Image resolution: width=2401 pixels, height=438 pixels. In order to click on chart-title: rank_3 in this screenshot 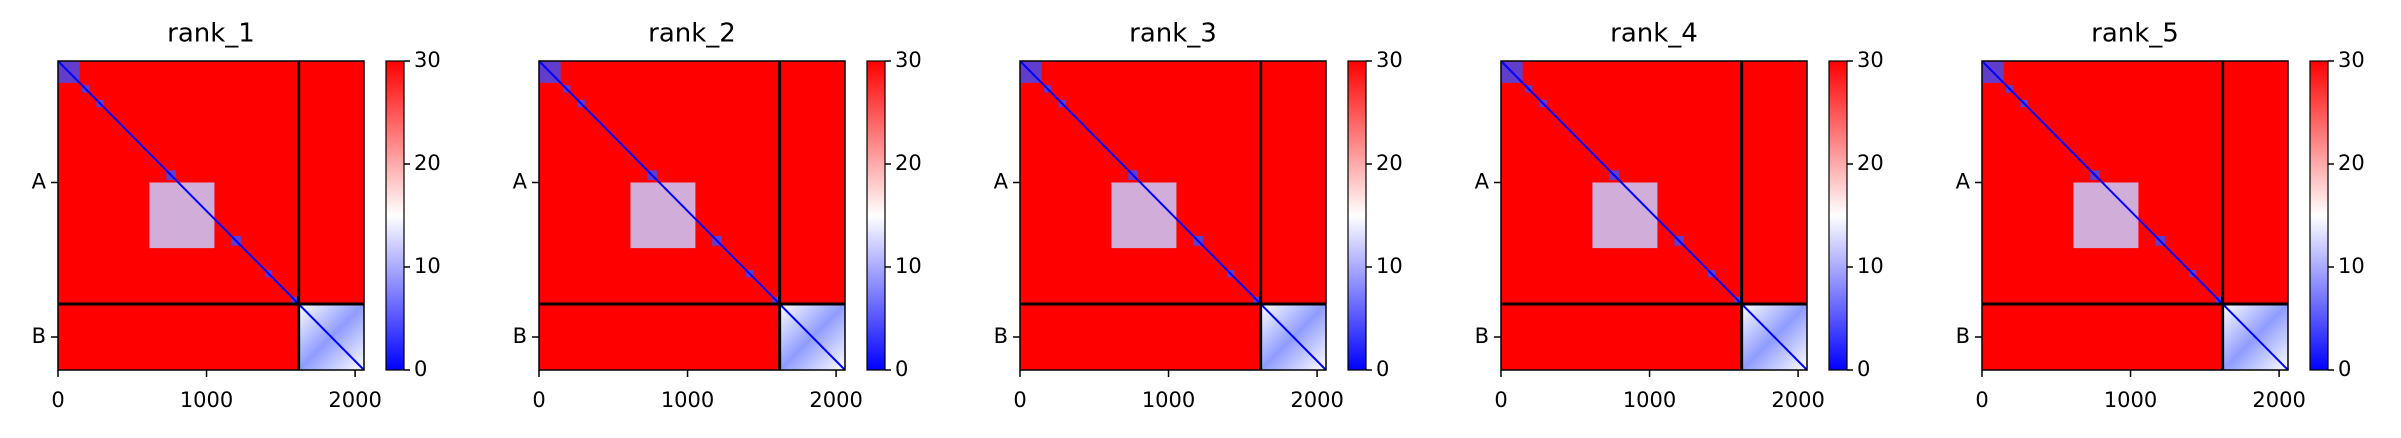, I will do `click(1173, 34)`.